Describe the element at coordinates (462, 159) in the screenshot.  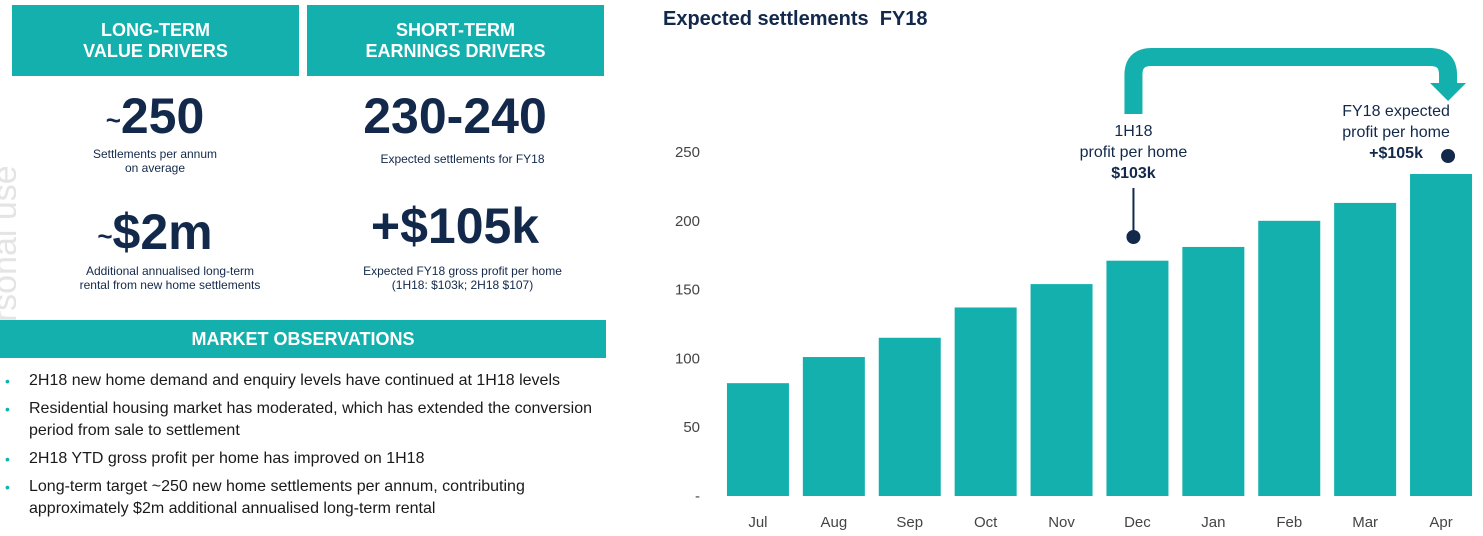
I see `kpi-expected-settlements-caption: Expected settlements for FY18` at that location.